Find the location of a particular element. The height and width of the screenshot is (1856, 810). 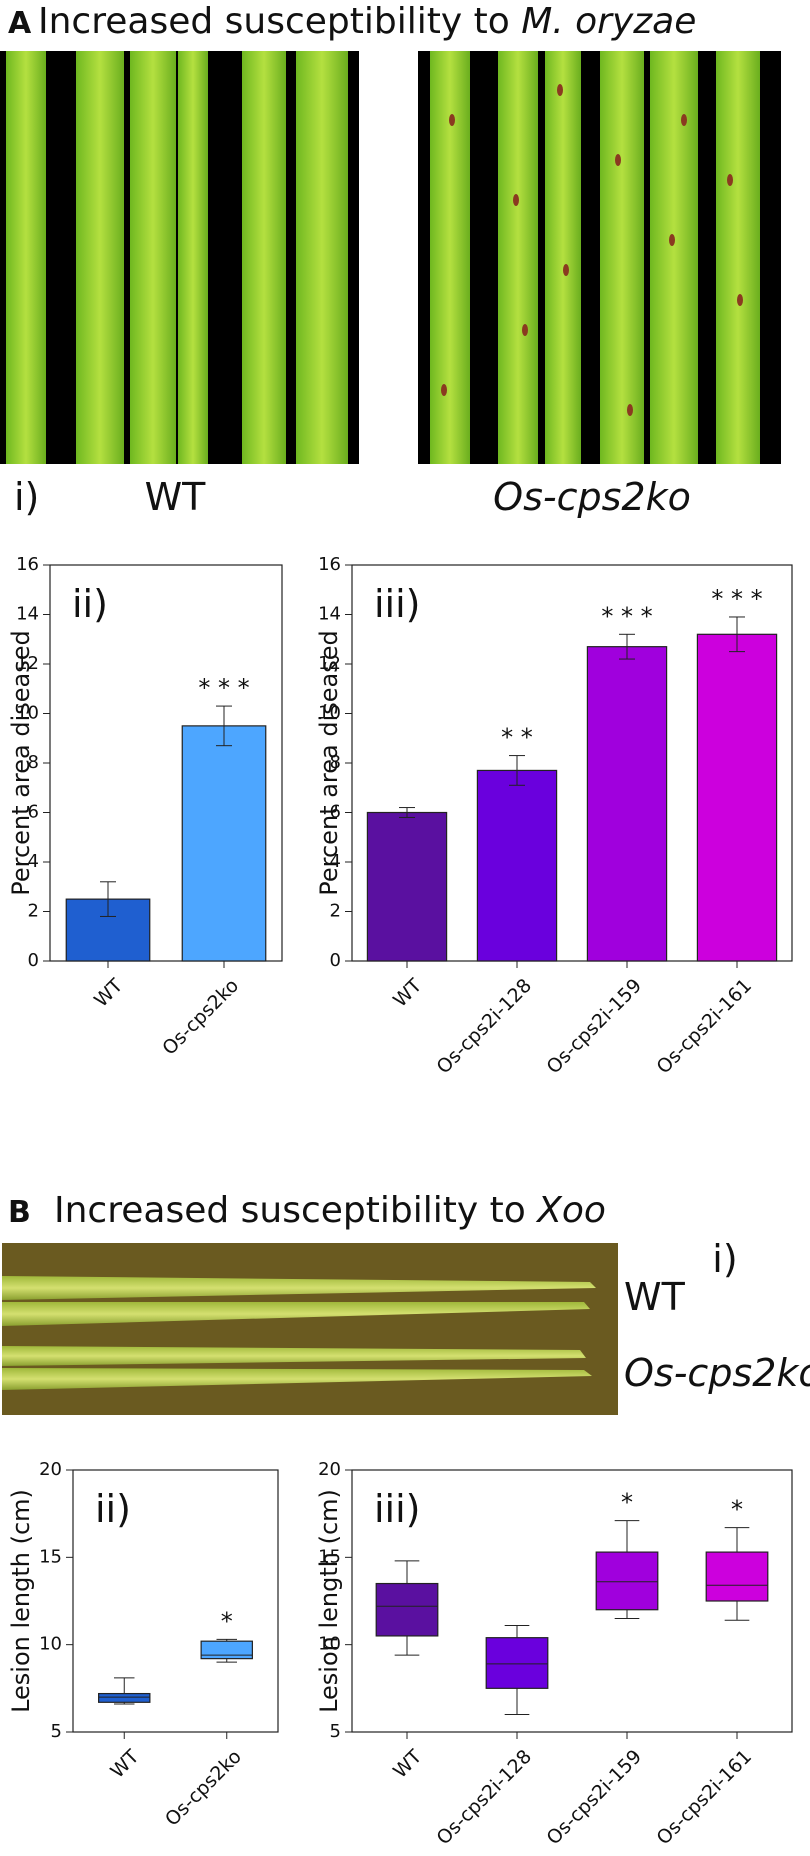

photo-xoo is located at coordinates (310, 1329).